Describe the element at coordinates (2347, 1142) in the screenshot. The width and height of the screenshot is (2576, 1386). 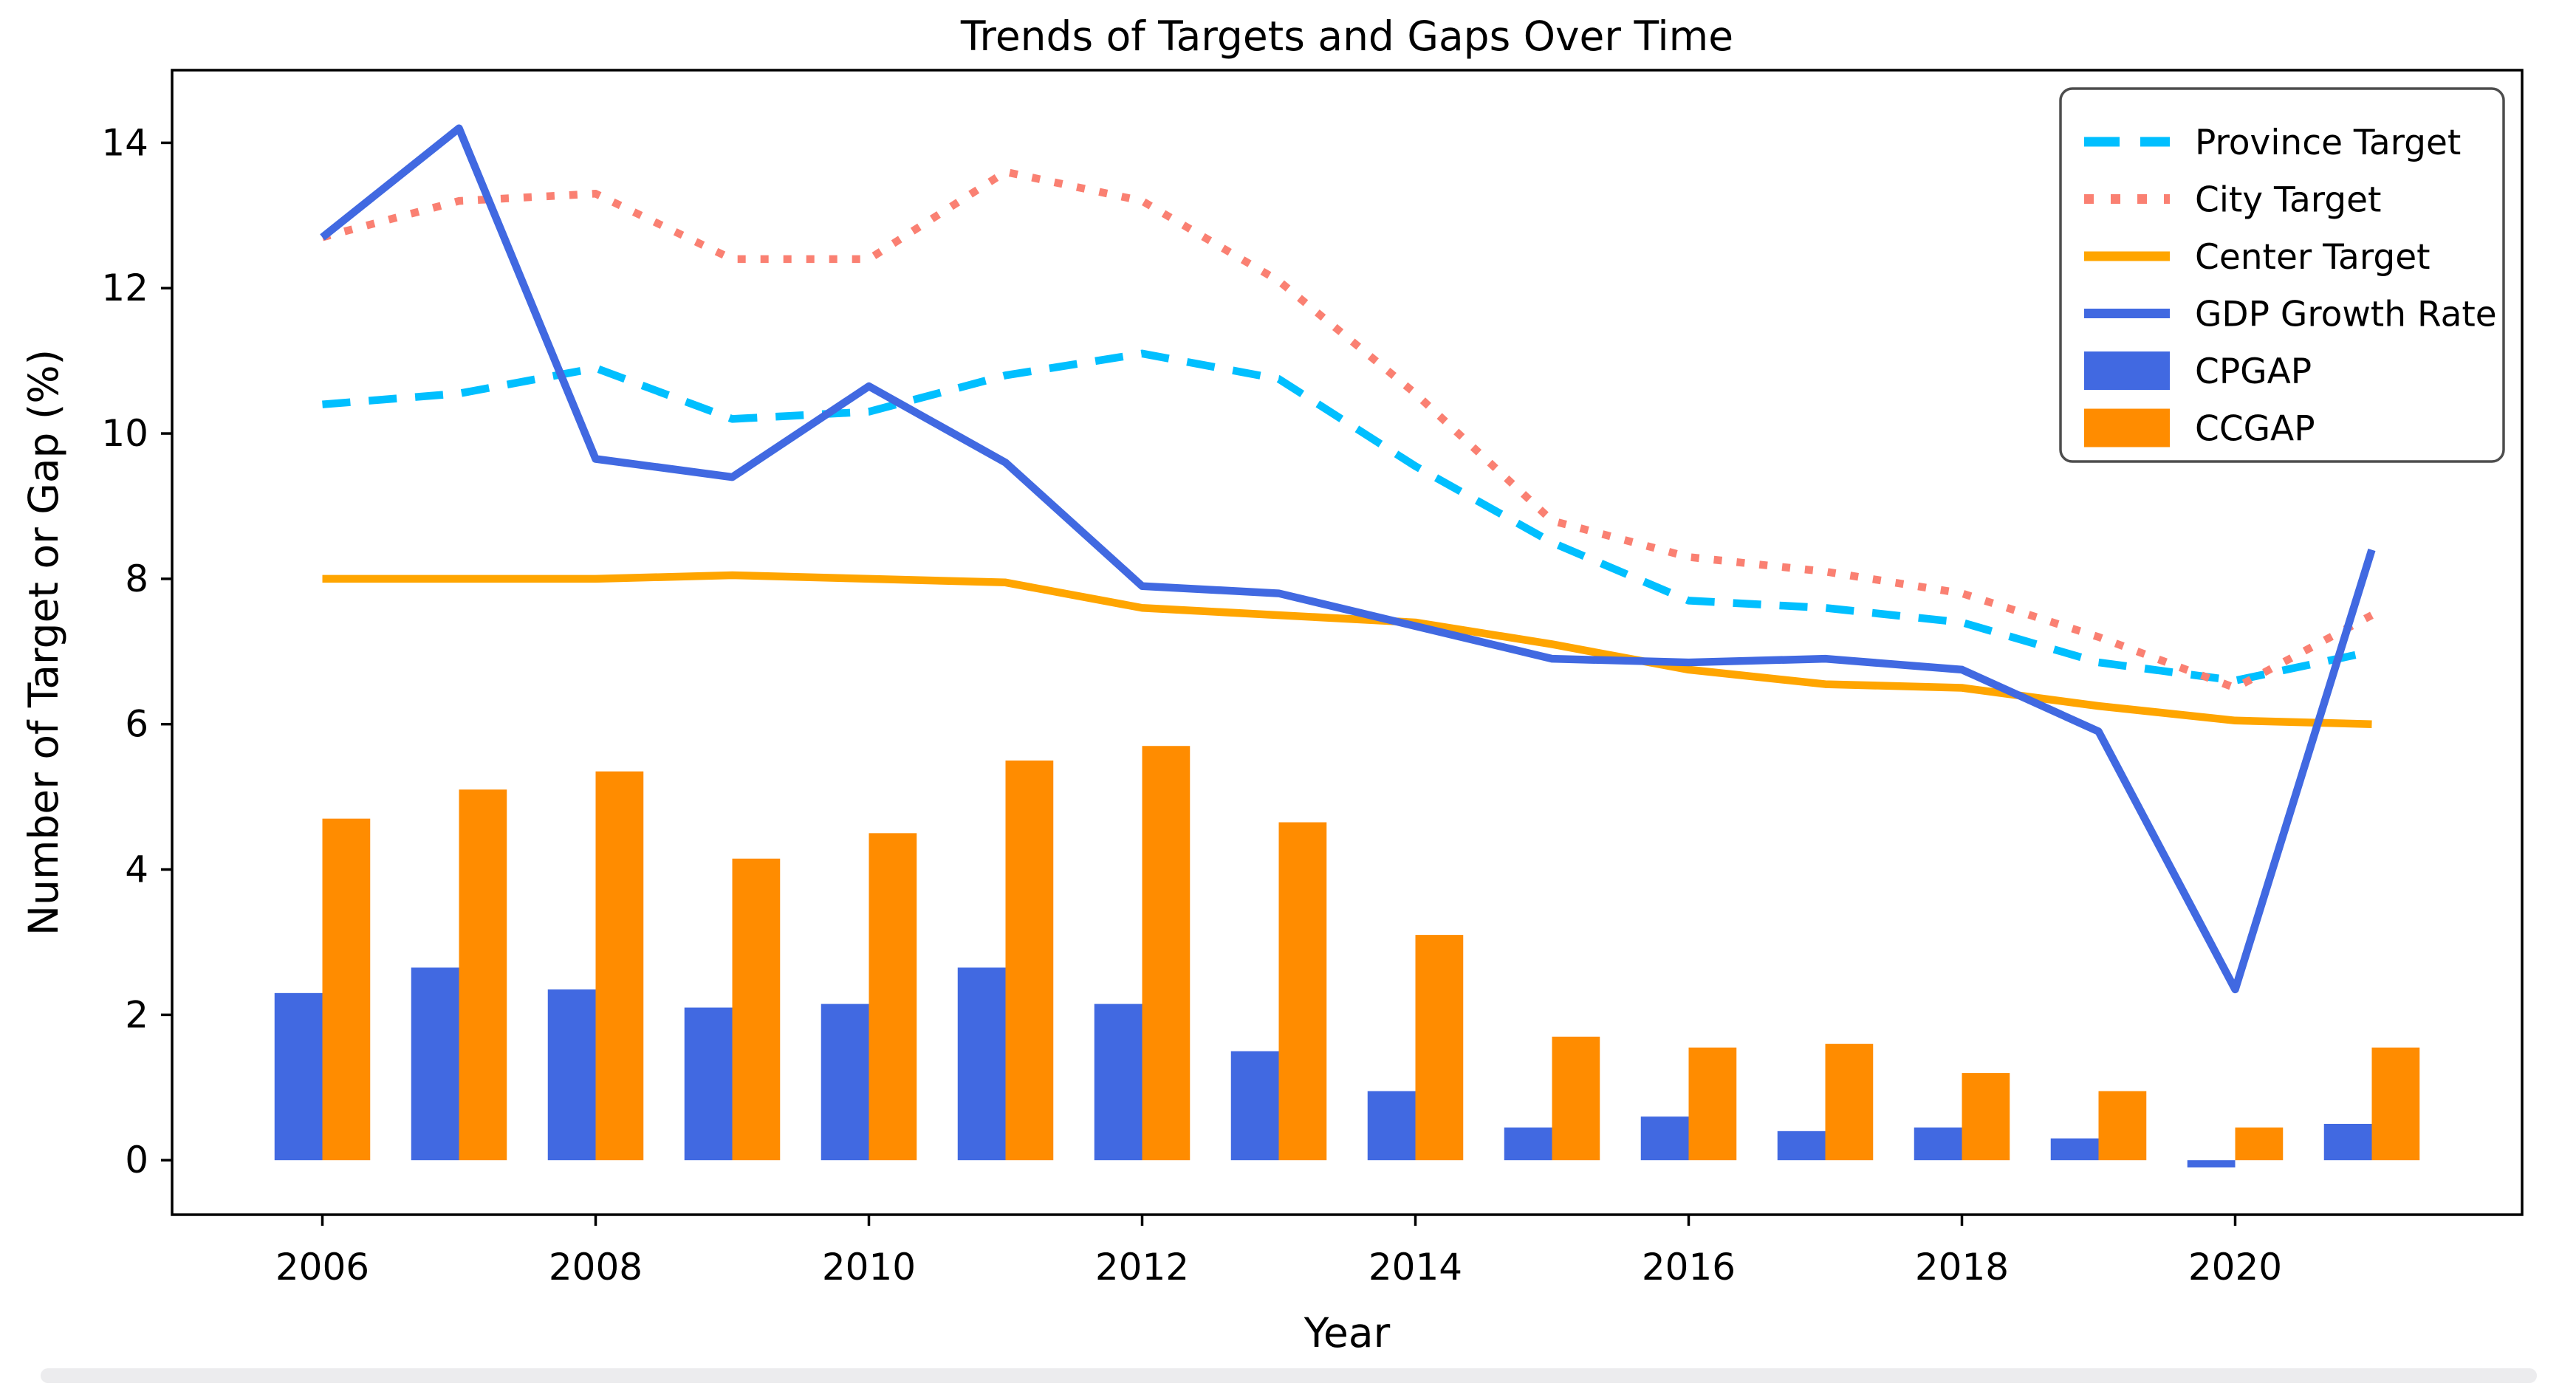
I see `bar-cpgap-2021` at that location.